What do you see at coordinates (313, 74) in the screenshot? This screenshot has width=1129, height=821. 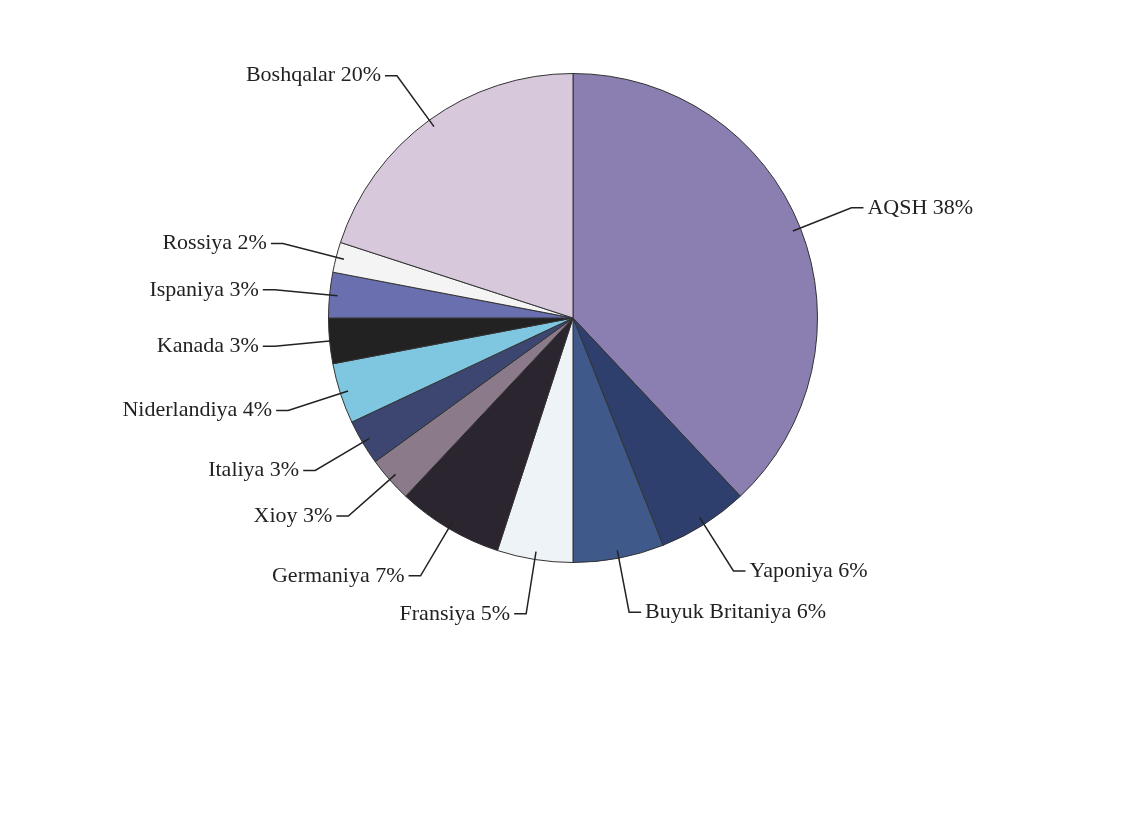 I see `slice-label: Boshqalar 20%` at bounding box center [313, 74].